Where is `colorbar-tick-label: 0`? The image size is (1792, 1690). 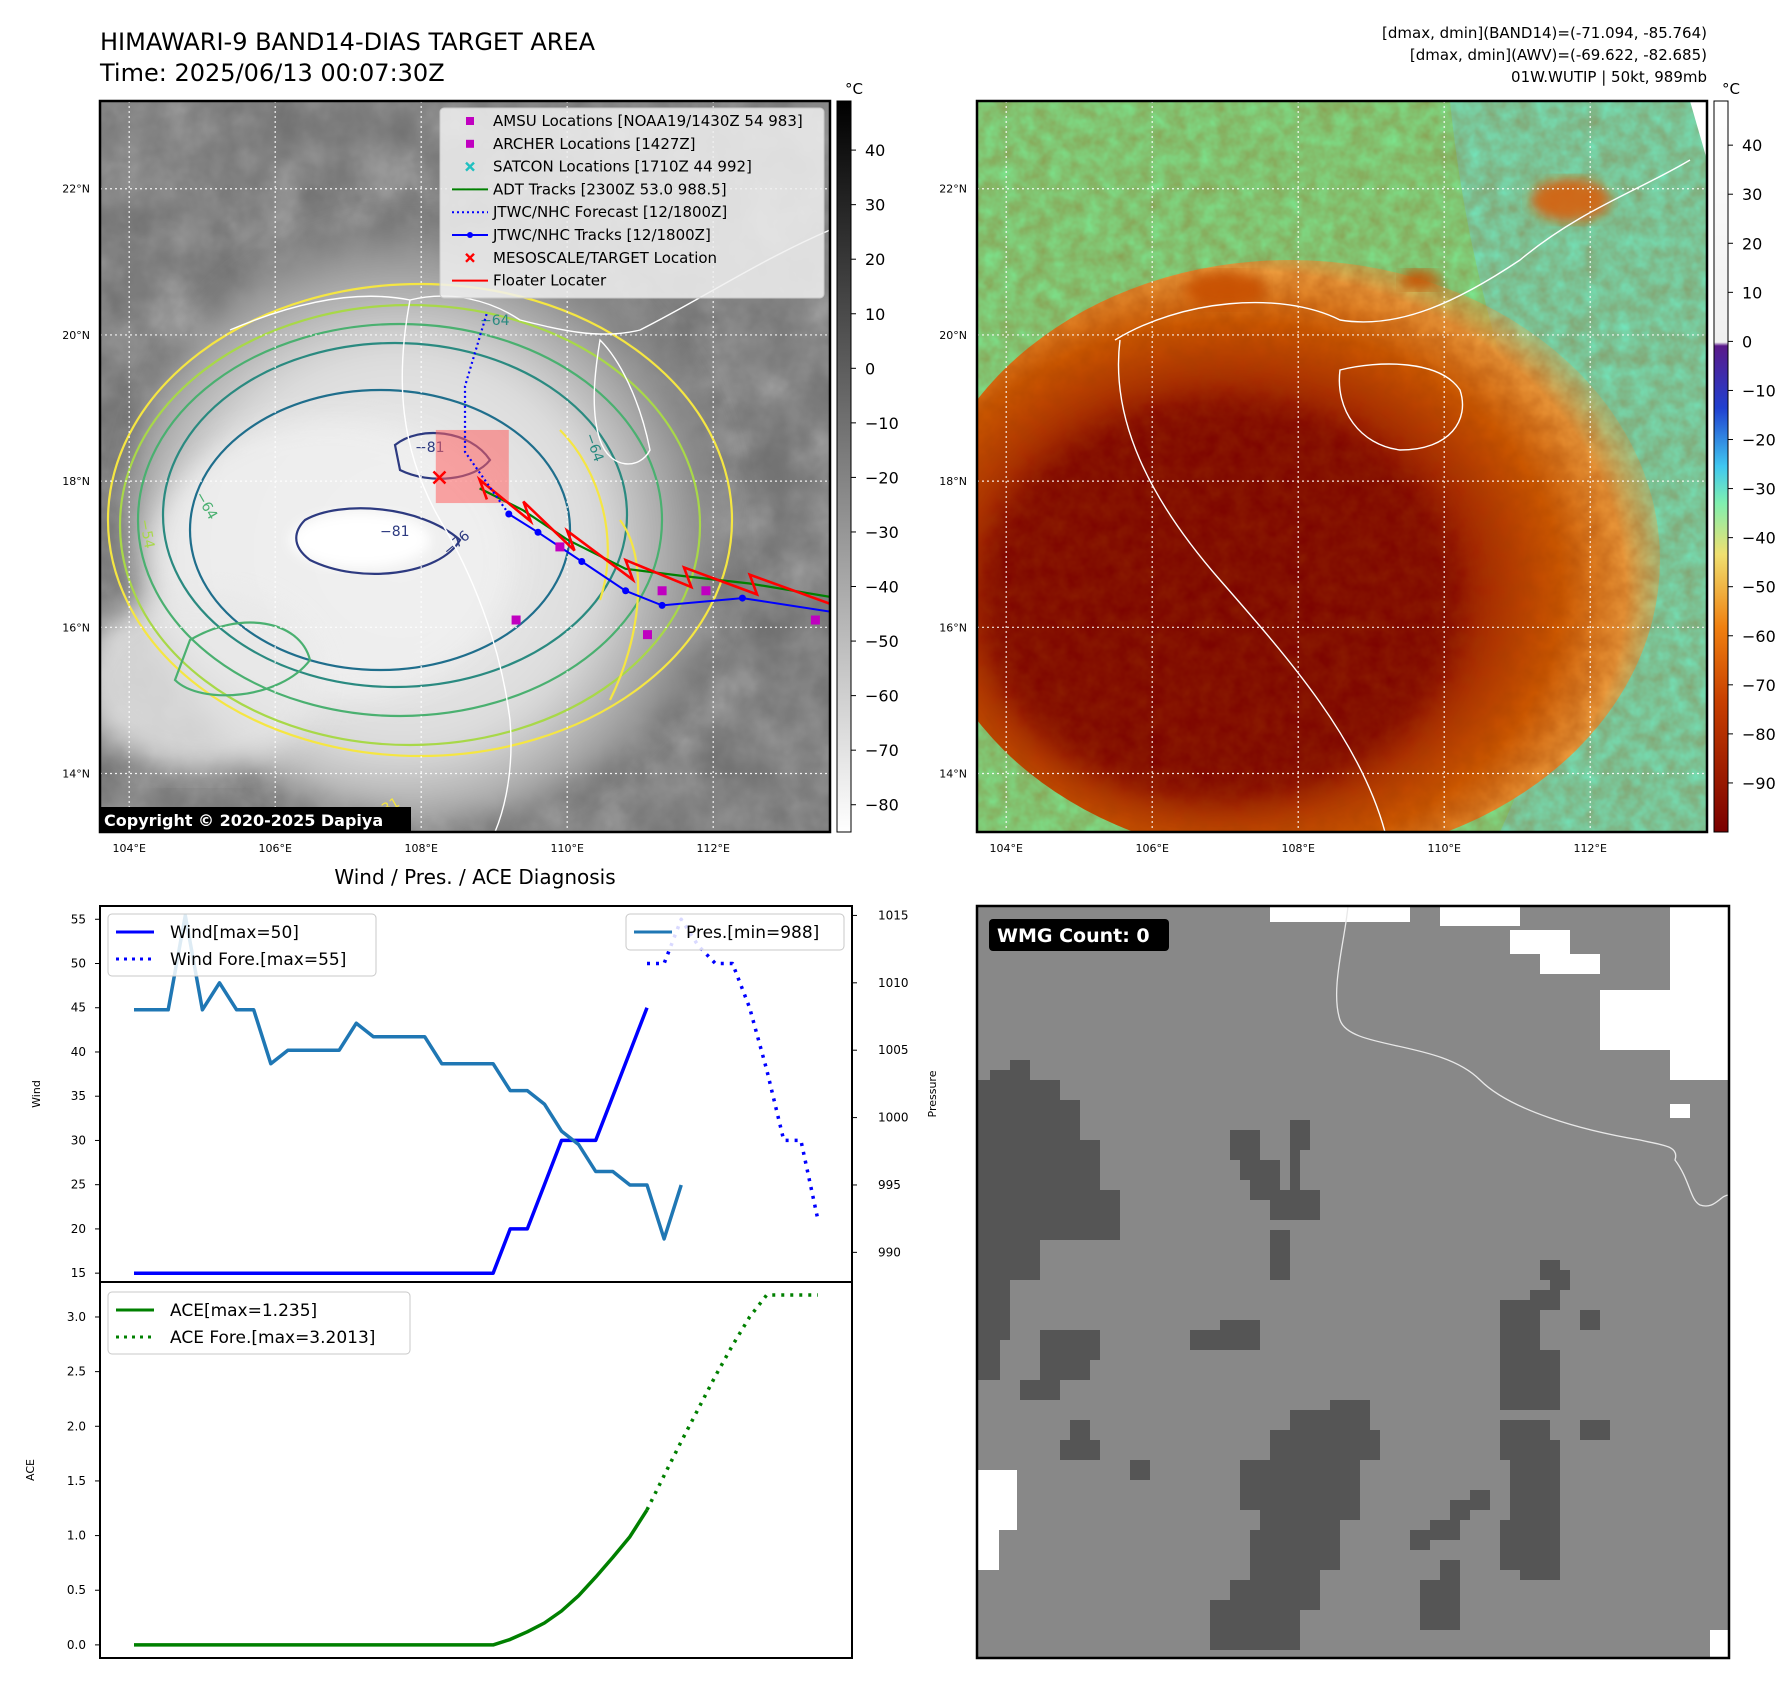
colorbar-tick-label: 0 is located at coordinates (870, 368).